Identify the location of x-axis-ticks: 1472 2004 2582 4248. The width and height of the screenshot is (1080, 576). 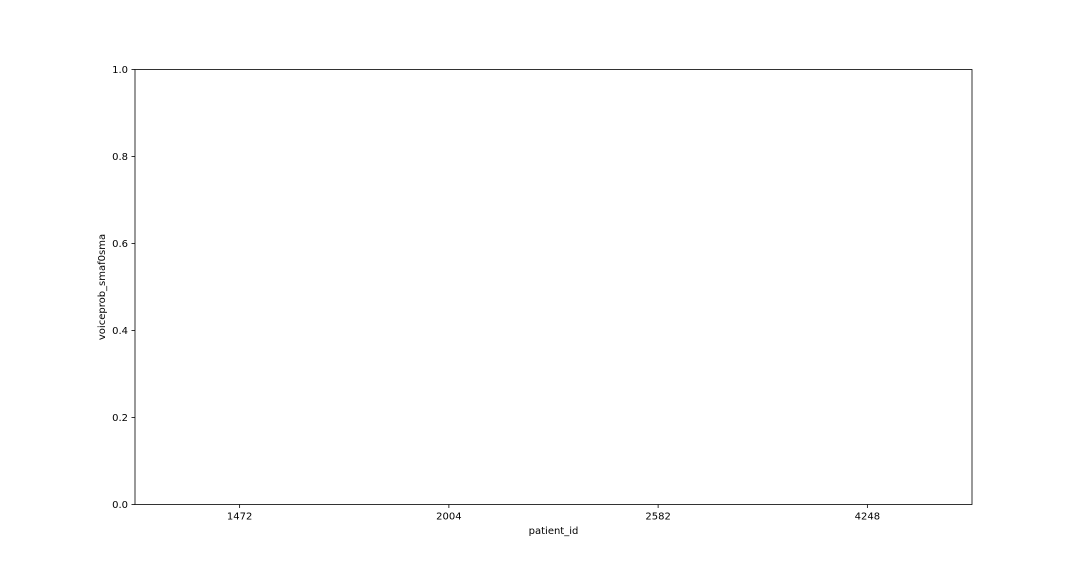
(553, 513).